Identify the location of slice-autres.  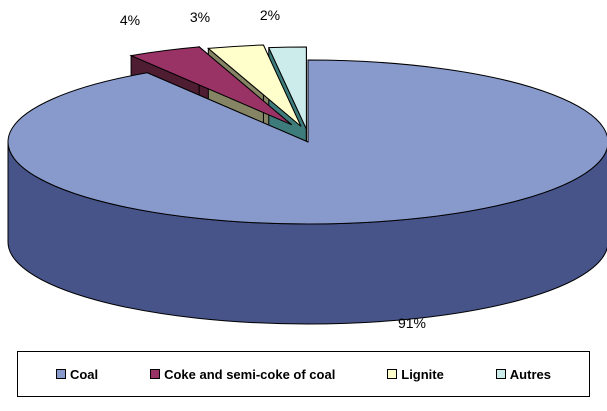
(287, 88).